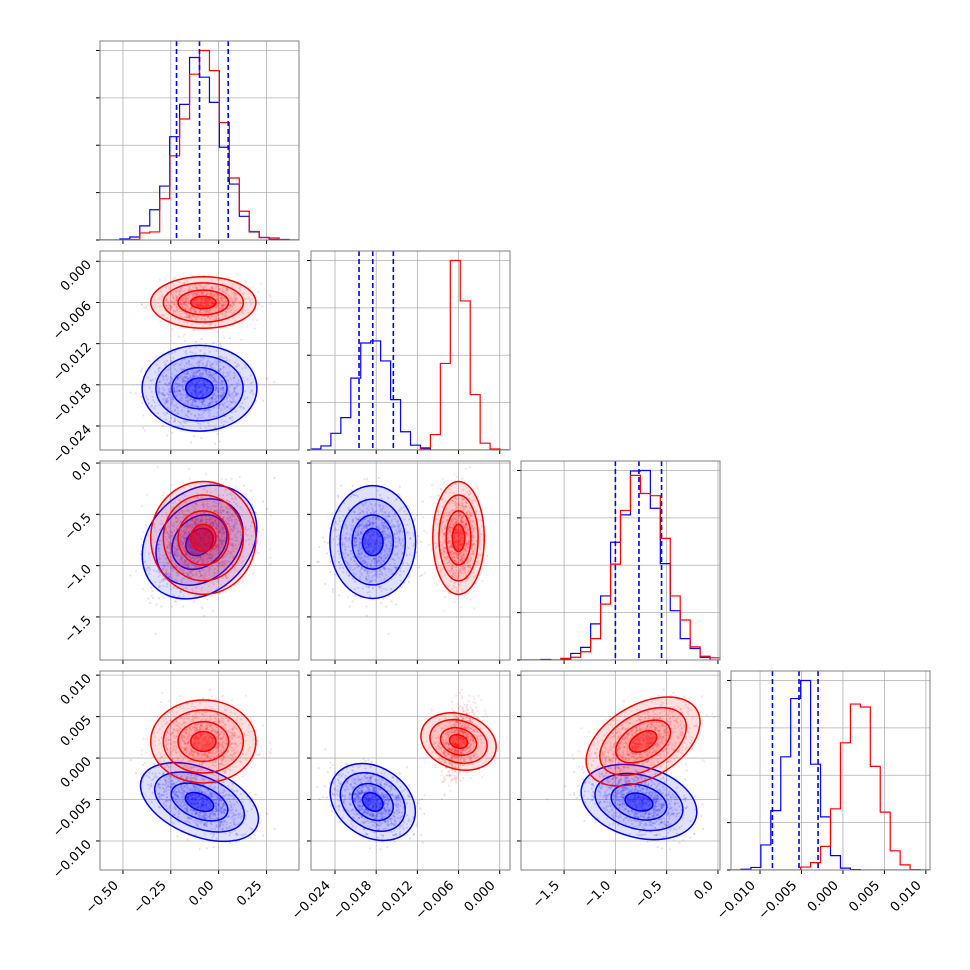 The width and height of the screenshot is (970, 970). Describe the element at coordinates (72, 444) in the screenshot. I see `y-tick-label: −0.024` at that location.